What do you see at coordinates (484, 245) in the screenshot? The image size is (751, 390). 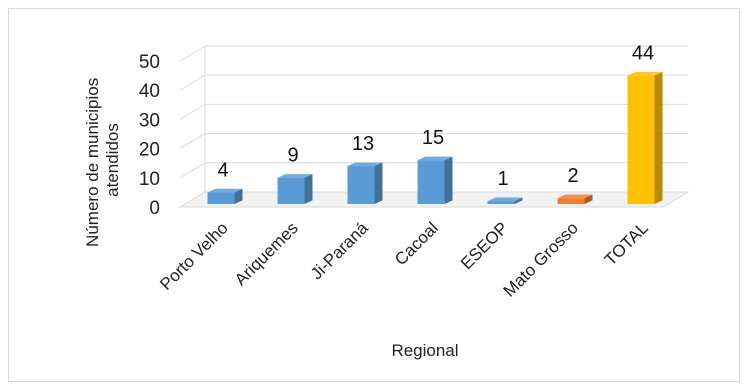 I see `x-tick-label: ESEOP` at bounding box center [484, 245].